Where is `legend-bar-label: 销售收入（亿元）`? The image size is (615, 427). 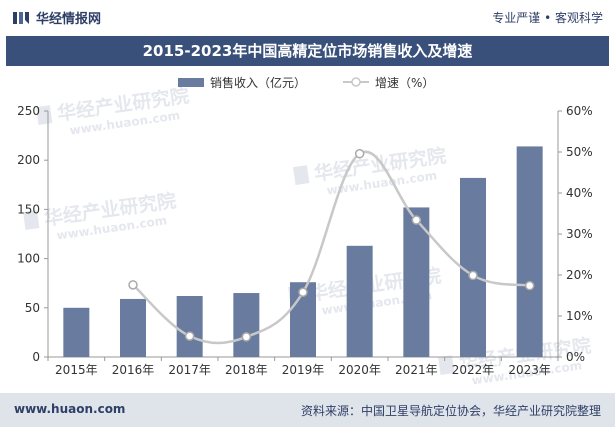
legend-bar-label: 销售收入（亿元） is located at coordinates (258, 82).